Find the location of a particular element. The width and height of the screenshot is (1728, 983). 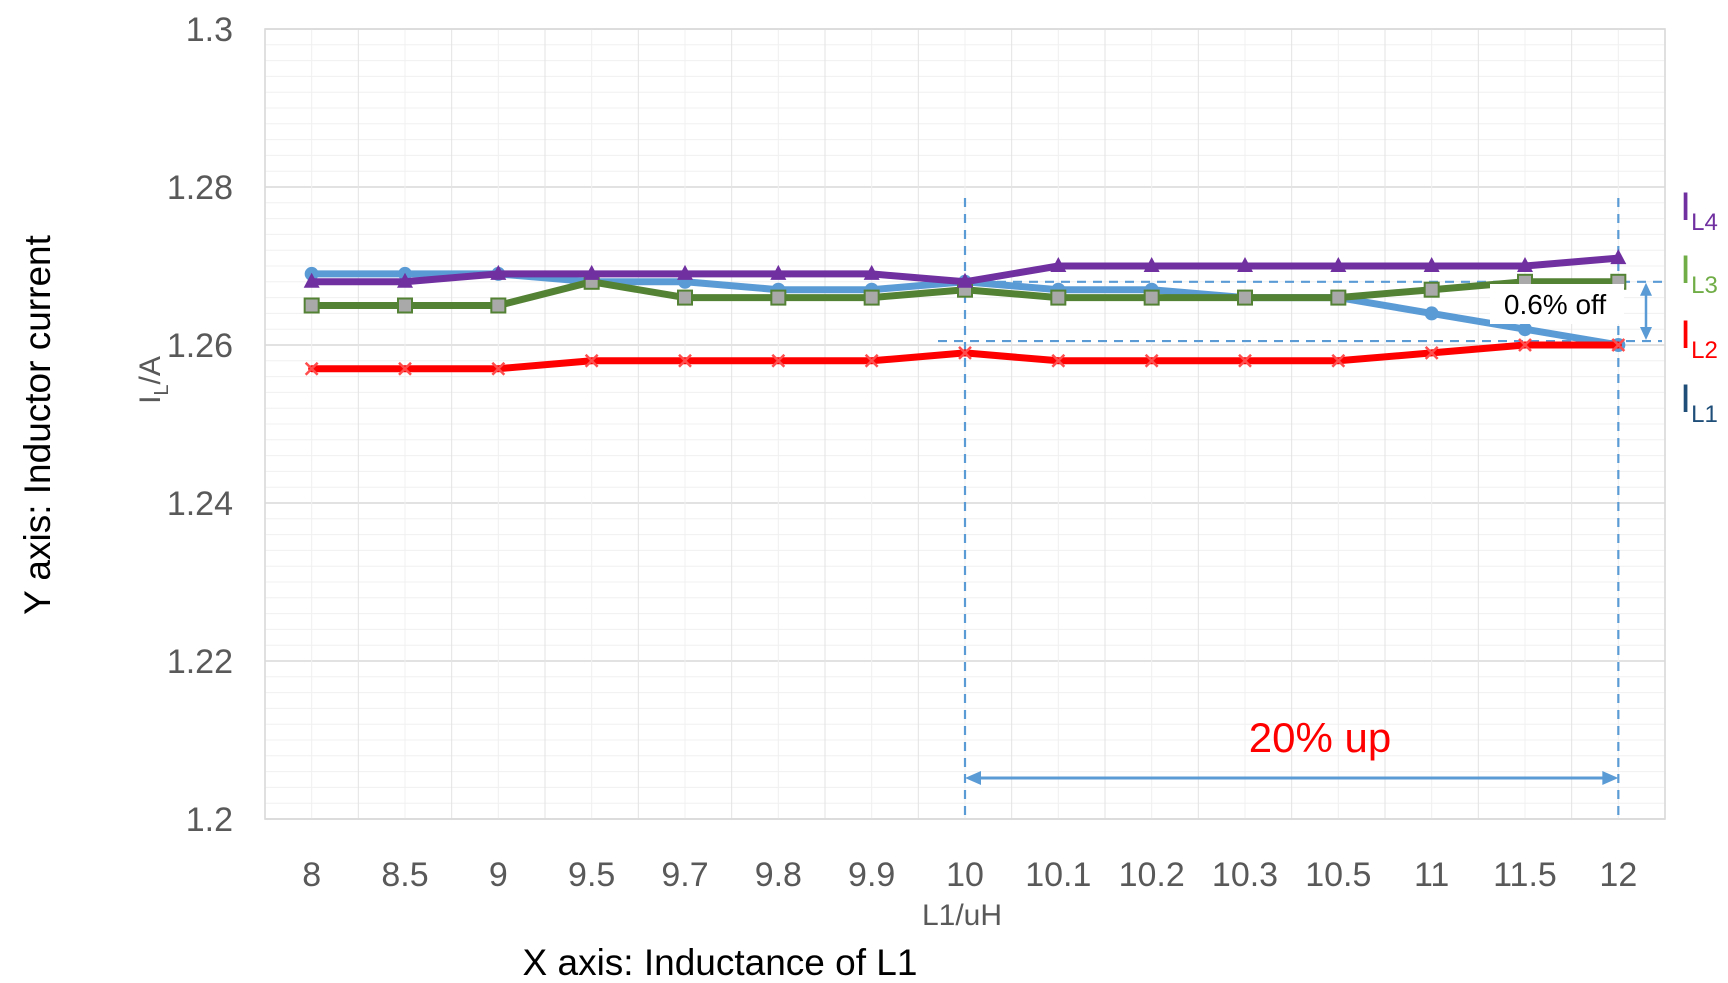

series-label-l1: IL1 is located at coordinates (1699, 402).